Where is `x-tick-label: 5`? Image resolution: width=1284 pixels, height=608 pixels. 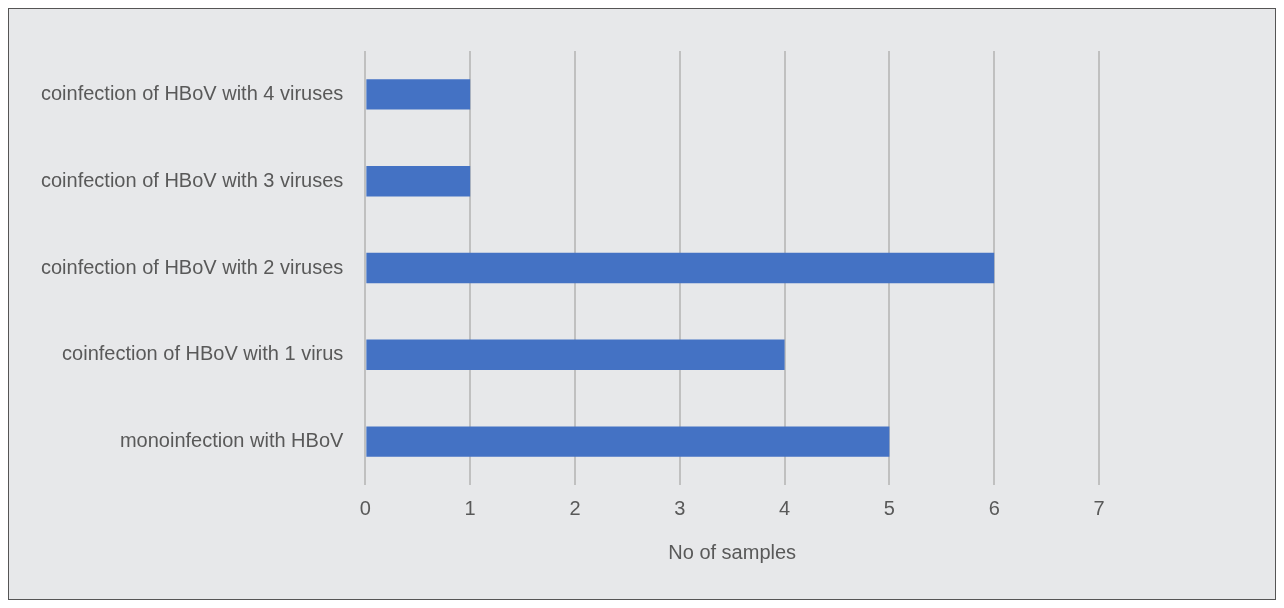
x-tick-label: 5 is located at coordinates (889, 507).